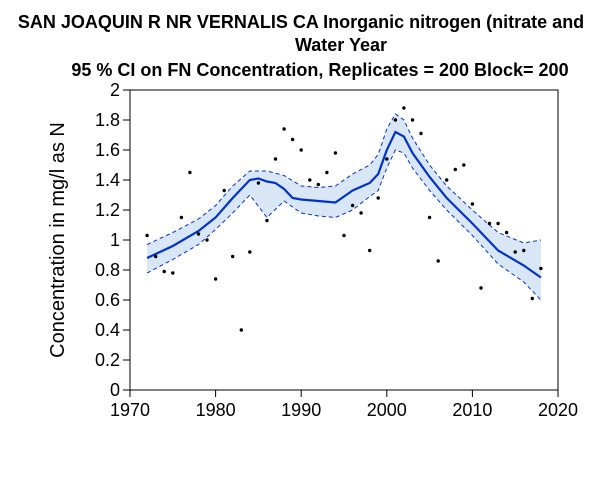  What do you see at coordinates (115, 390) in the screenshot?
I see `y-tick-label: 0` at bounding box center [115, 390].